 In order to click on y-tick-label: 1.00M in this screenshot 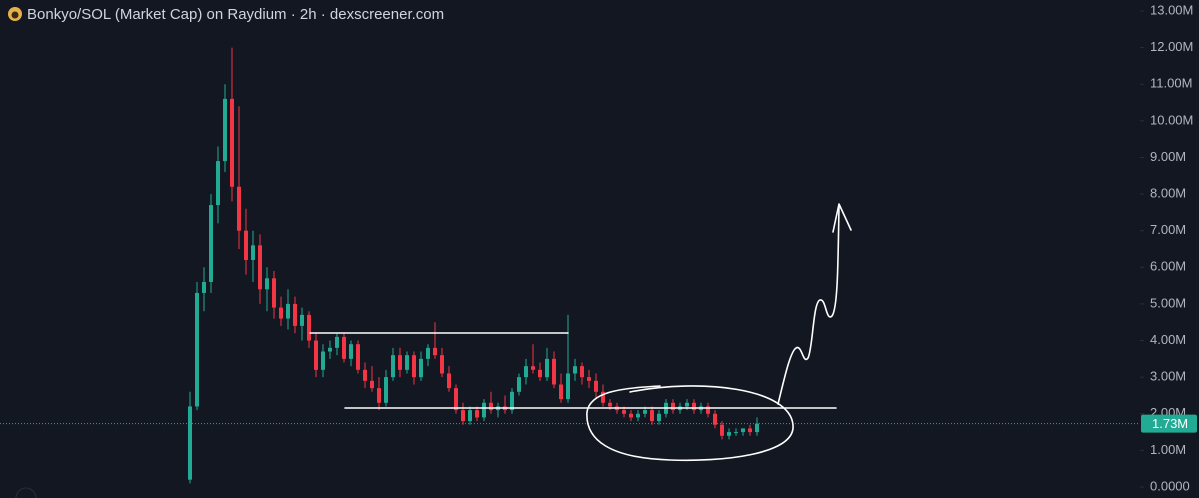, I will do `click(1168, 449)`.